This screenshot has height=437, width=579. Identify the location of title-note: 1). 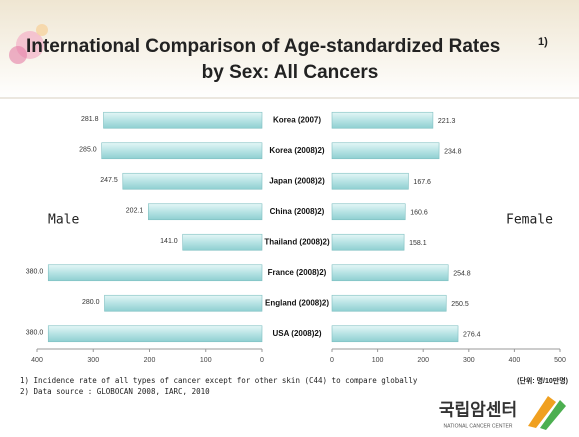
(543, 42).